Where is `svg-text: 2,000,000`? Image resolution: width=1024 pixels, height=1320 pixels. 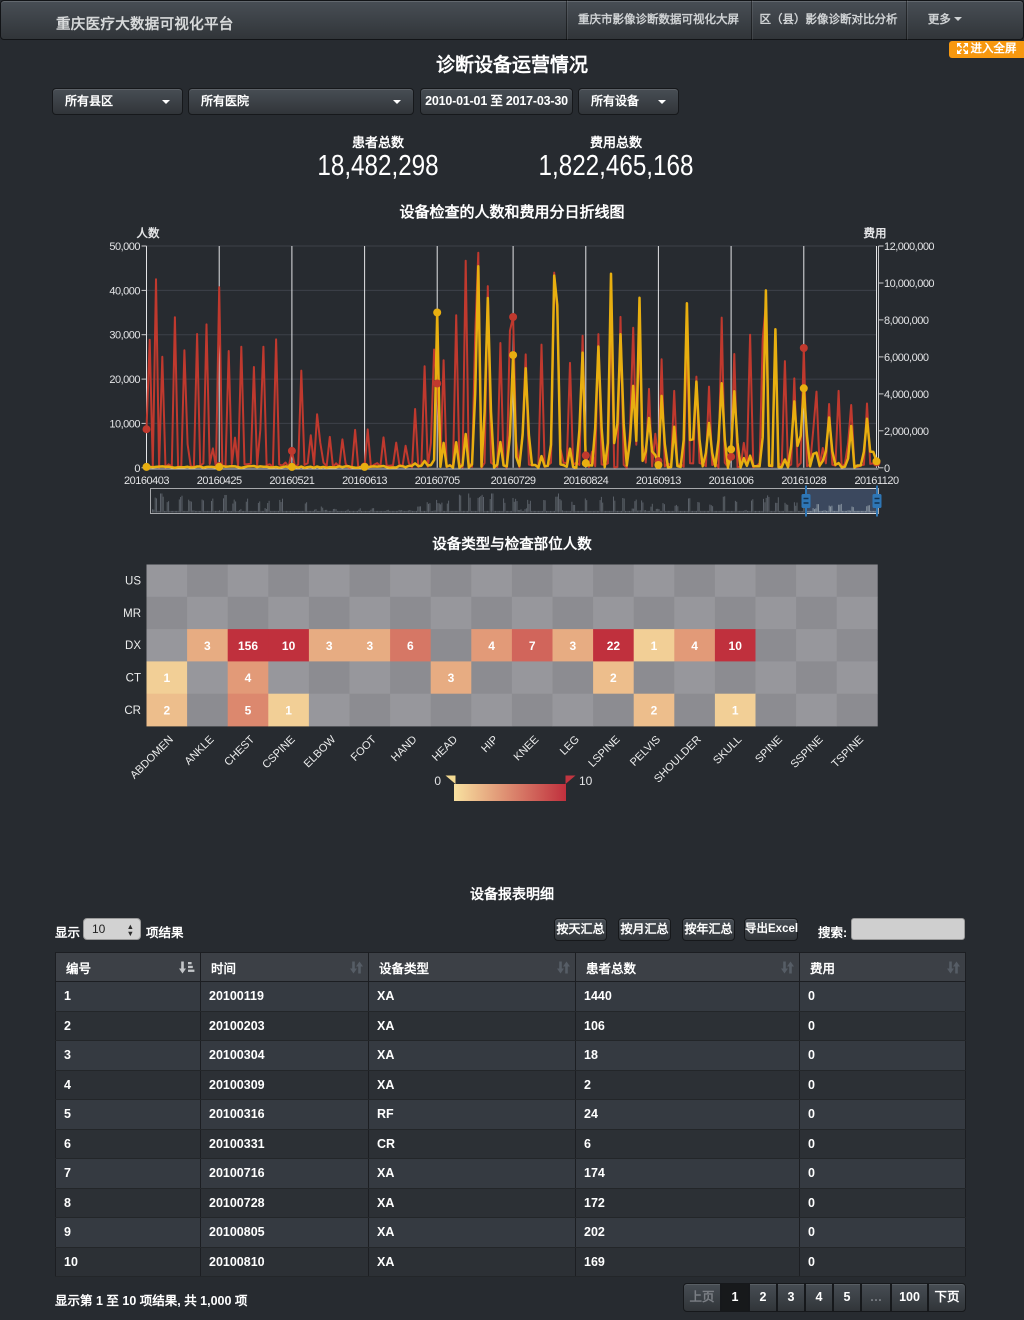
svg-text: 2,000,000 is located at coordinates (906, 432).